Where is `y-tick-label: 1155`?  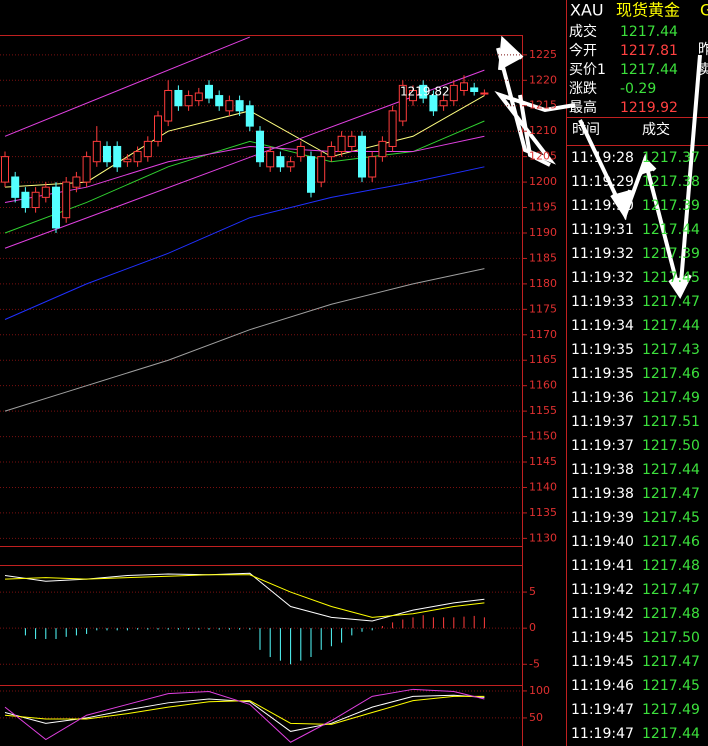 y-tick-label: 1155 is located at coordinates (543, 410).